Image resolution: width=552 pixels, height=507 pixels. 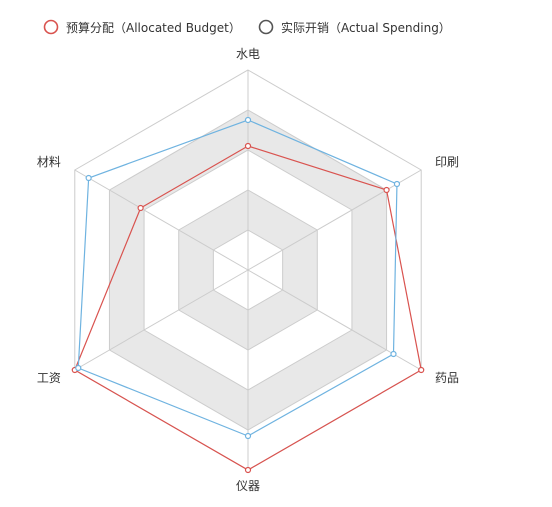 I want to click on legend-label-budget: 预算分配（Allocated Budget）, so click(x=153, y=27).